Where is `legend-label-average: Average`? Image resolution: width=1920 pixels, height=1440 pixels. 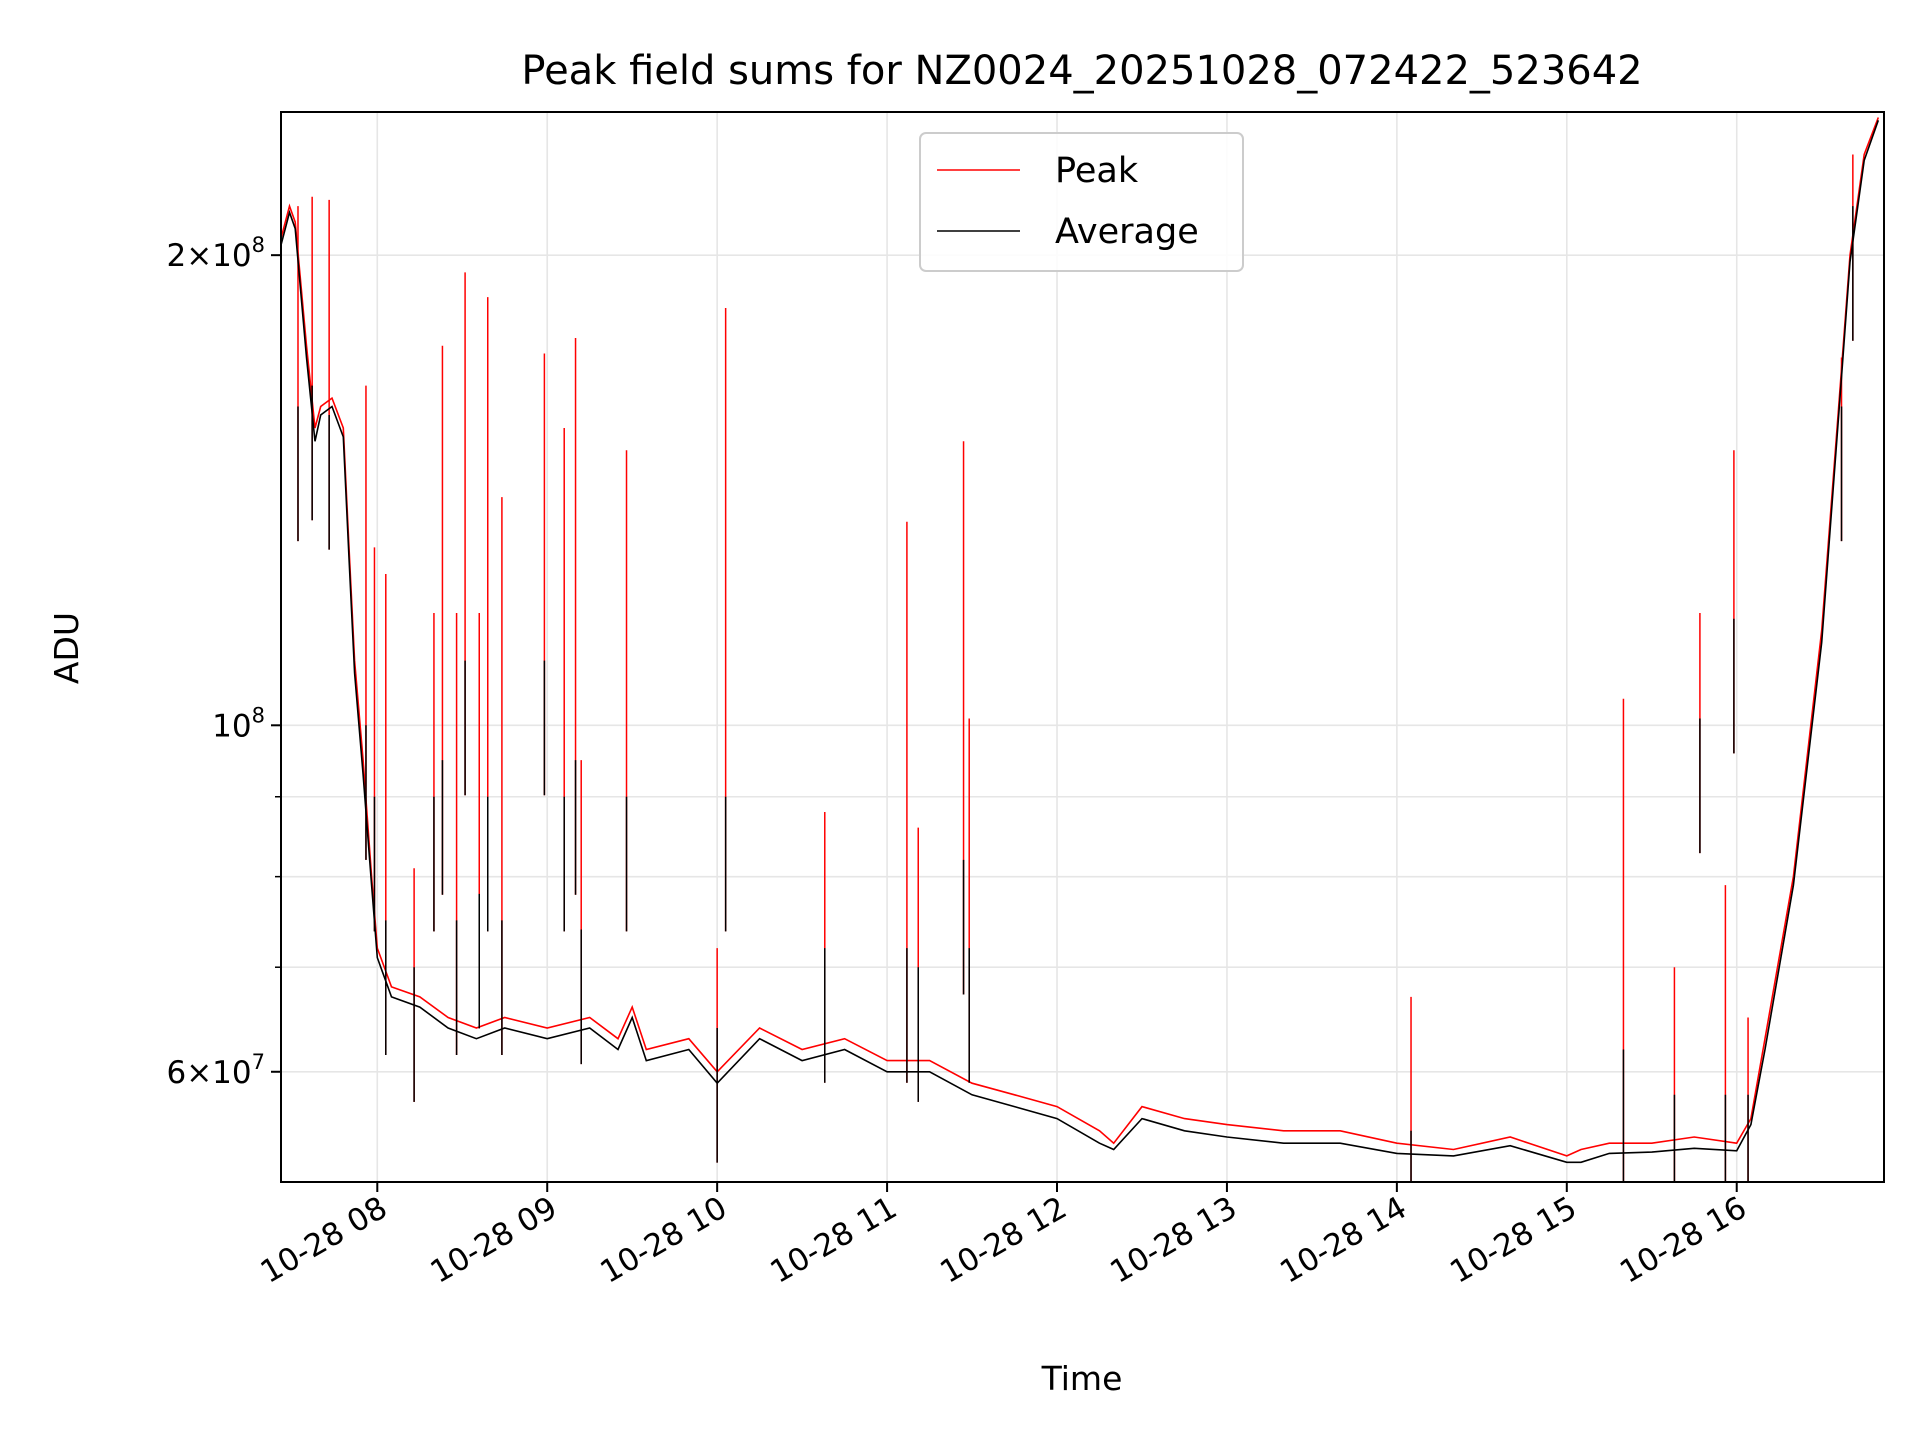
legend-label-average: Average is located at coordinates (1127, 232).